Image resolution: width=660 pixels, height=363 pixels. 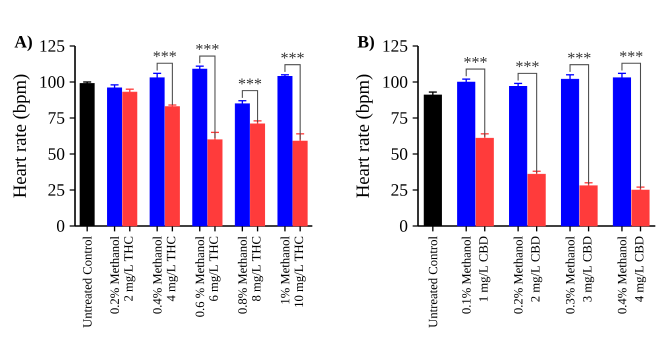 What do you see at coordinates (536, 269) in the screenshot?
I see `x-tick-label: 2 mg/L CBD` at bounding box center [536, 269].